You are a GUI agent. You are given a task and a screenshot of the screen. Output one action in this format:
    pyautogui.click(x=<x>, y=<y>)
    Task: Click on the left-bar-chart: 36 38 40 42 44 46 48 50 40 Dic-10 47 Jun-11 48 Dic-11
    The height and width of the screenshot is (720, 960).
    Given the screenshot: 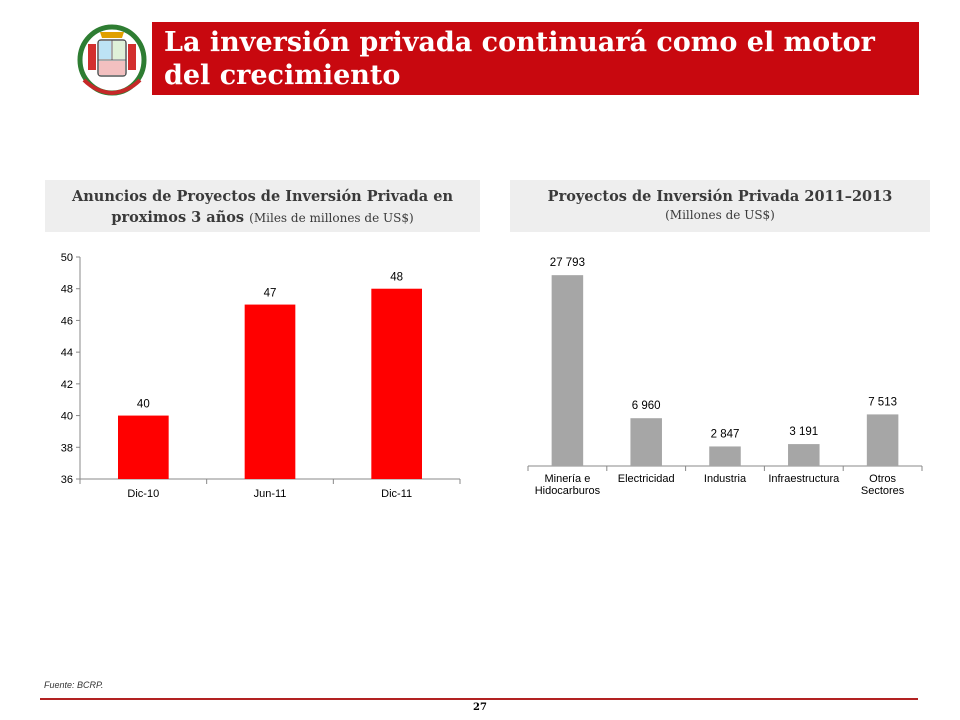 What is the action you would take?
    pyautogui.click(x=261, y=376)
    